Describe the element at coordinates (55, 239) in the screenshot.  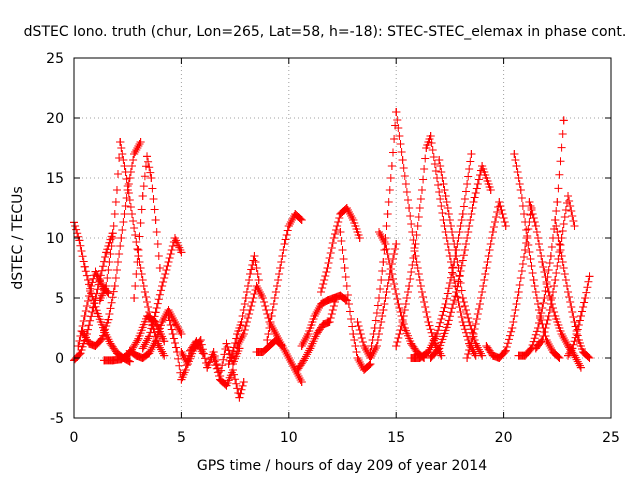
I see `y-tick-label: 10` at that location.